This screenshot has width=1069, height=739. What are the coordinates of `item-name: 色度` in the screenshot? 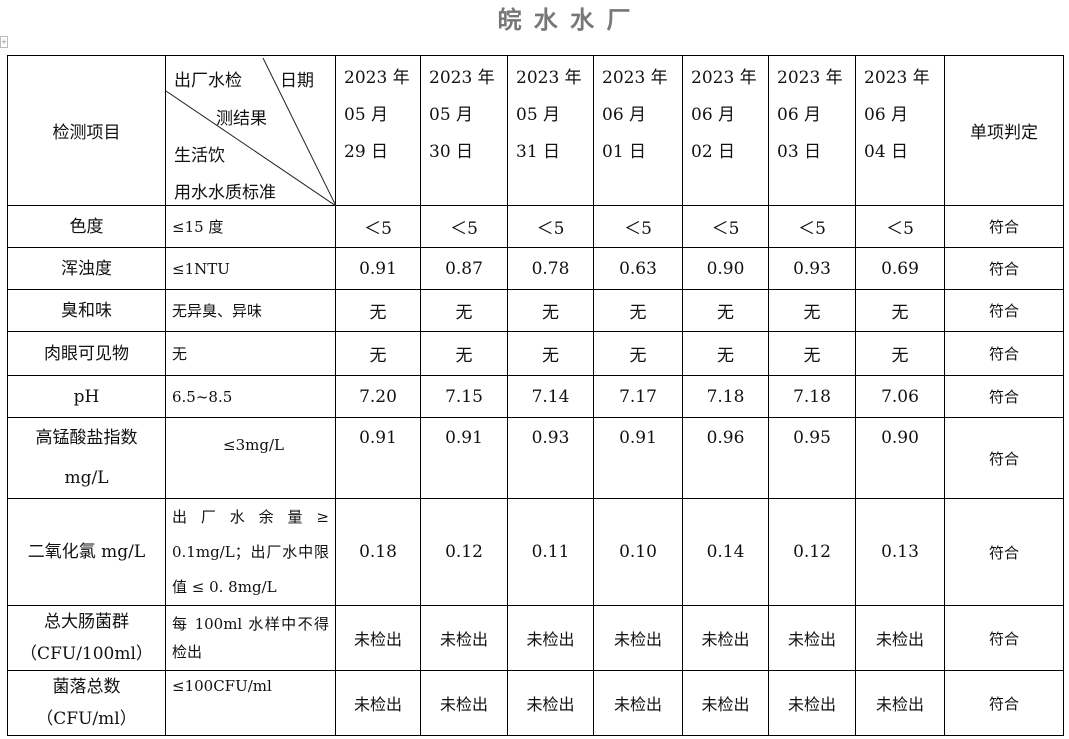 It's located at (86, 226).